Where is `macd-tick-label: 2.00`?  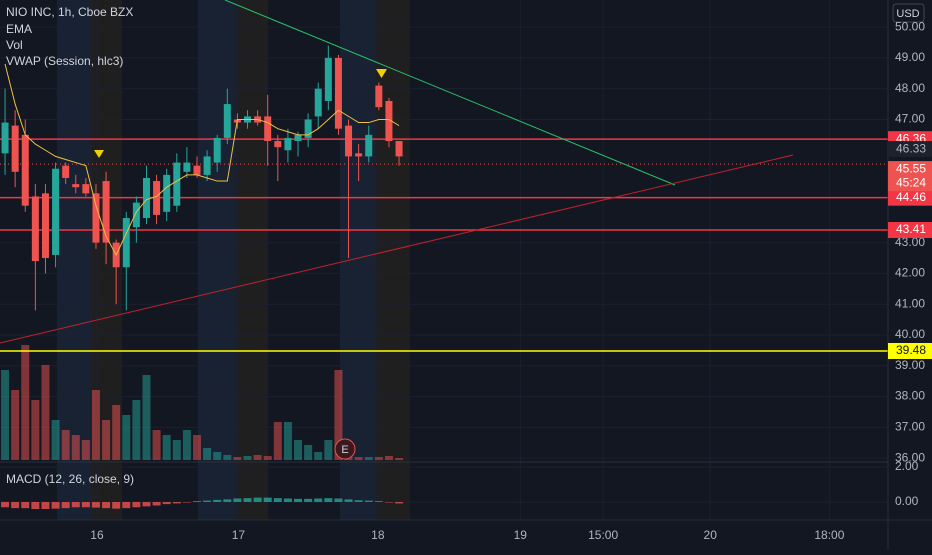 macd-tick-label: 2.00 is located at coordinates (907, 466).